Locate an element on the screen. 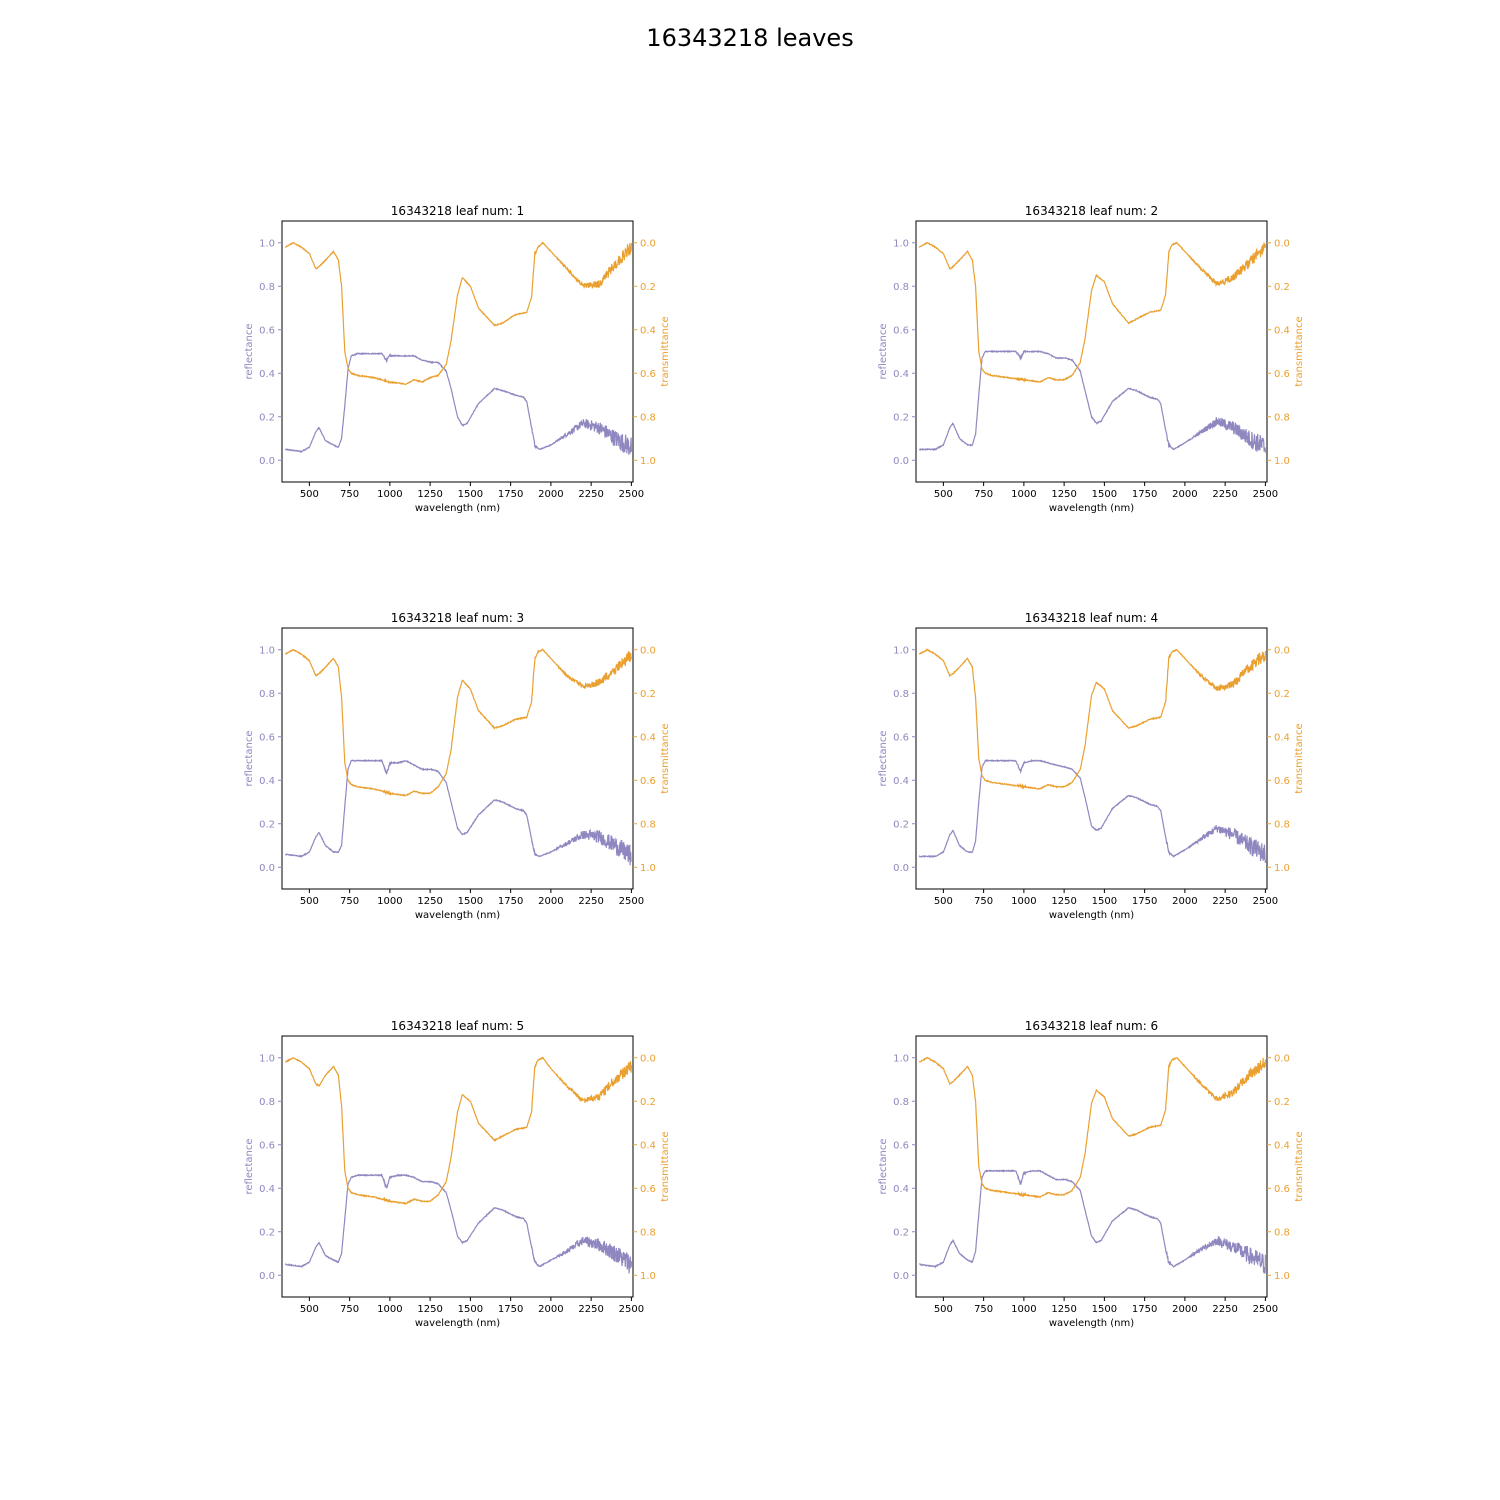 This screenshot has width=1500, height=1500. x-tick-label: 500 is located at coordinates (309, 494).